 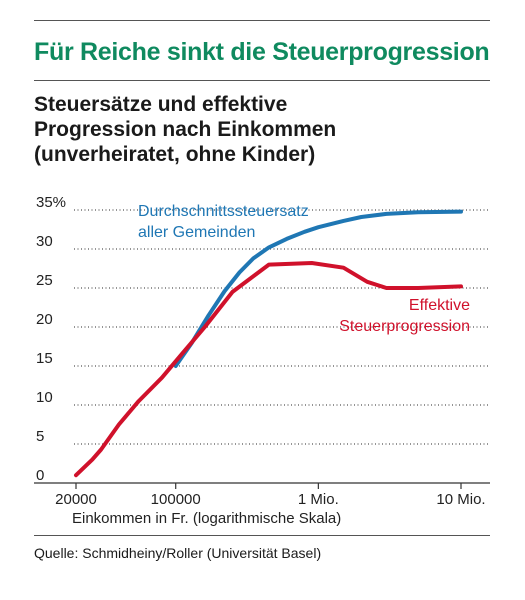 What do you see at coordinates (223, 211) in the screenshot?
I see `average-tax-rate-label-line: Durchschnittssteuersatz` at bounding box center [223, 211].